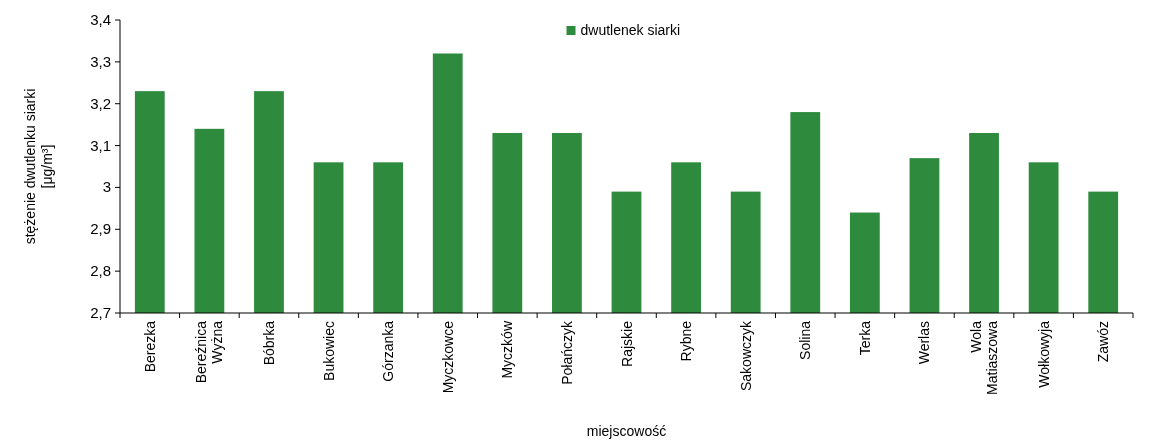 Image resolution: width=1151 pixels, height=448 pixels. I want to click on x-tick-label: Berezka, so click(149, 346).